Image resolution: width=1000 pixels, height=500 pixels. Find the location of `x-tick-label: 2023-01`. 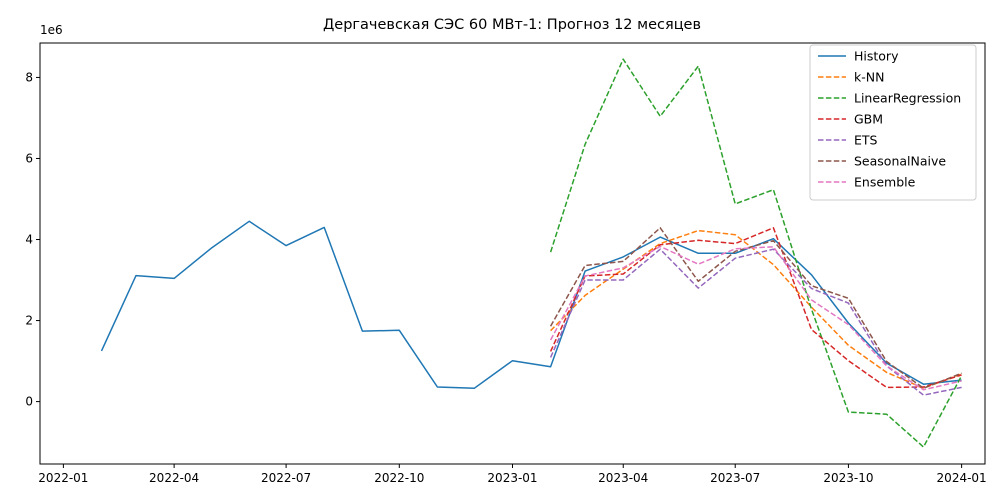

x-tick-label: 2023-01 is located at coordinates (512, 478).